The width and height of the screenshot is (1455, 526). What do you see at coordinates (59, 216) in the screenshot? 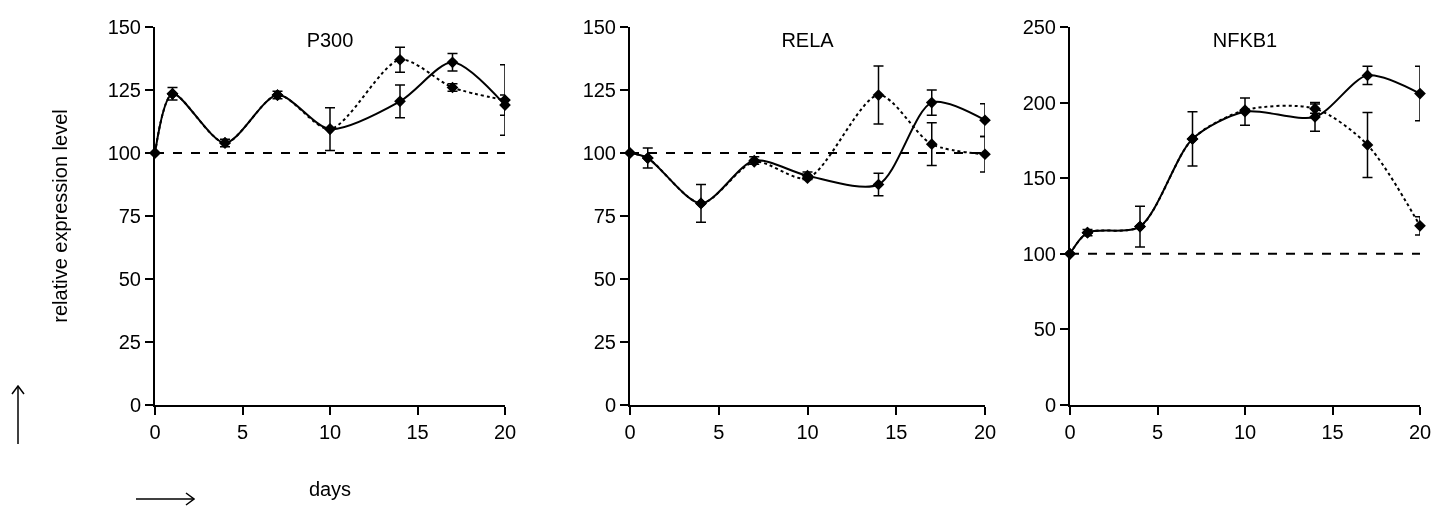
I see `y-axis-title: relative expression level` at bounding box center [59, 216].